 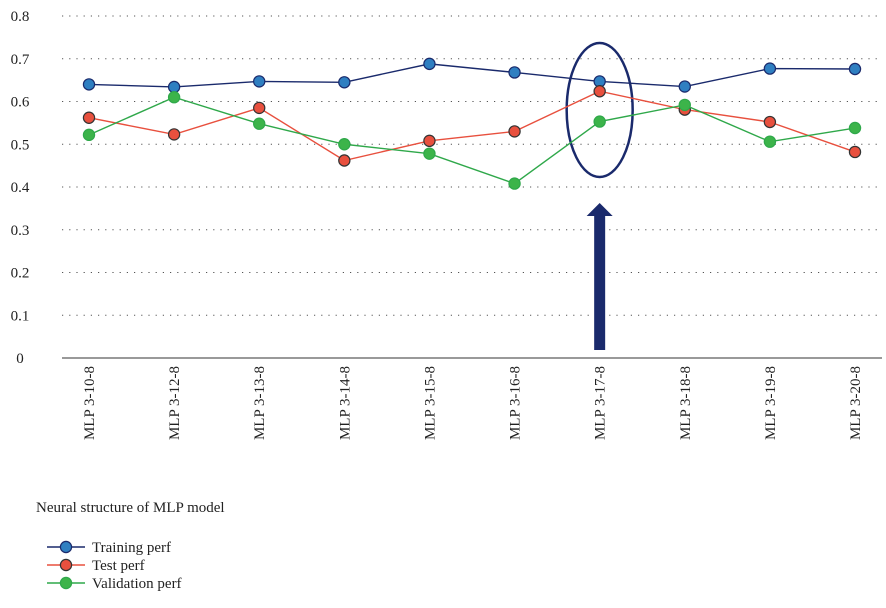 What do you see at coordinates (20, 274) in the screenshot?
I see `y-tick-label: 0.2` at bounding box center [20, 274].